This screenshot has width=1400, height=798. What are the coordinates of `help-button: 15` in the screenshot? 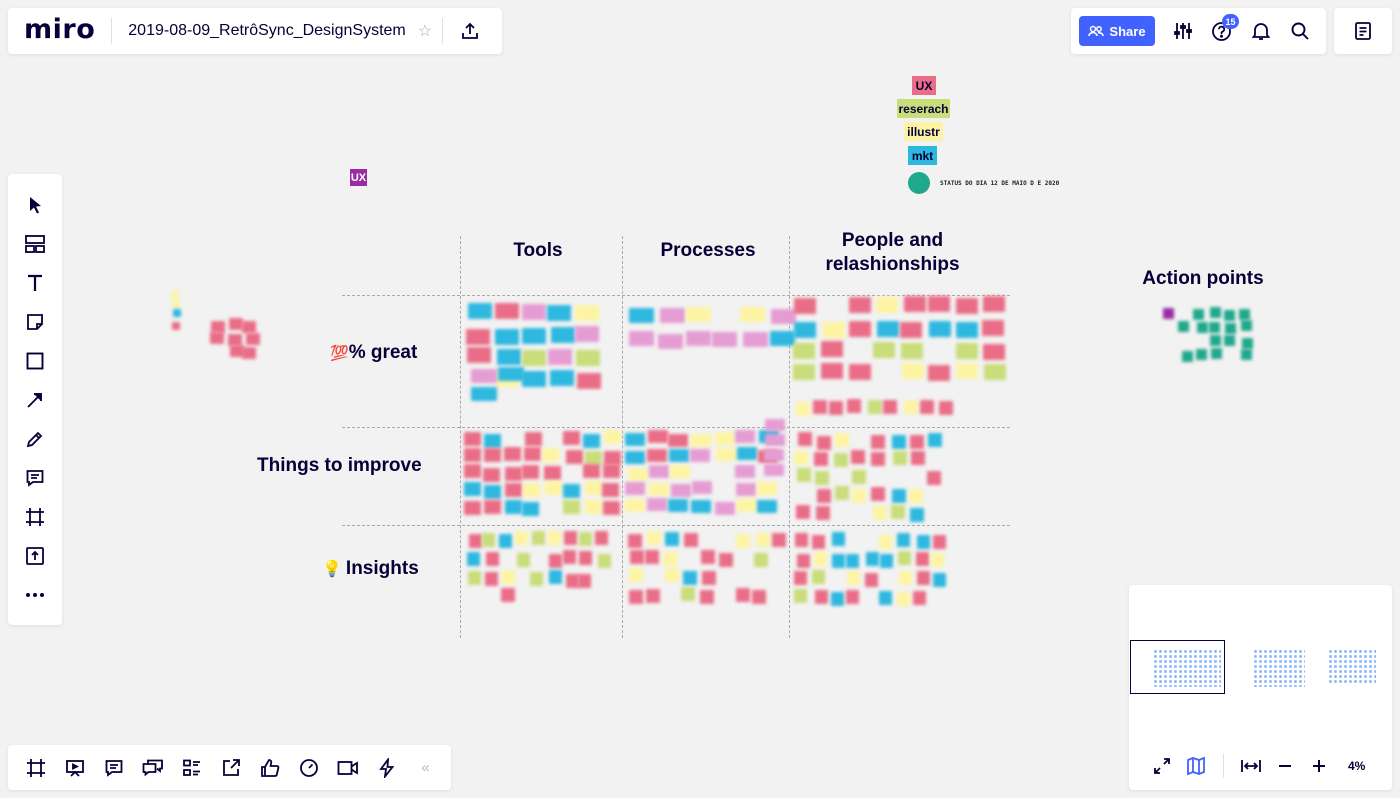 It's located at (1221, 31).